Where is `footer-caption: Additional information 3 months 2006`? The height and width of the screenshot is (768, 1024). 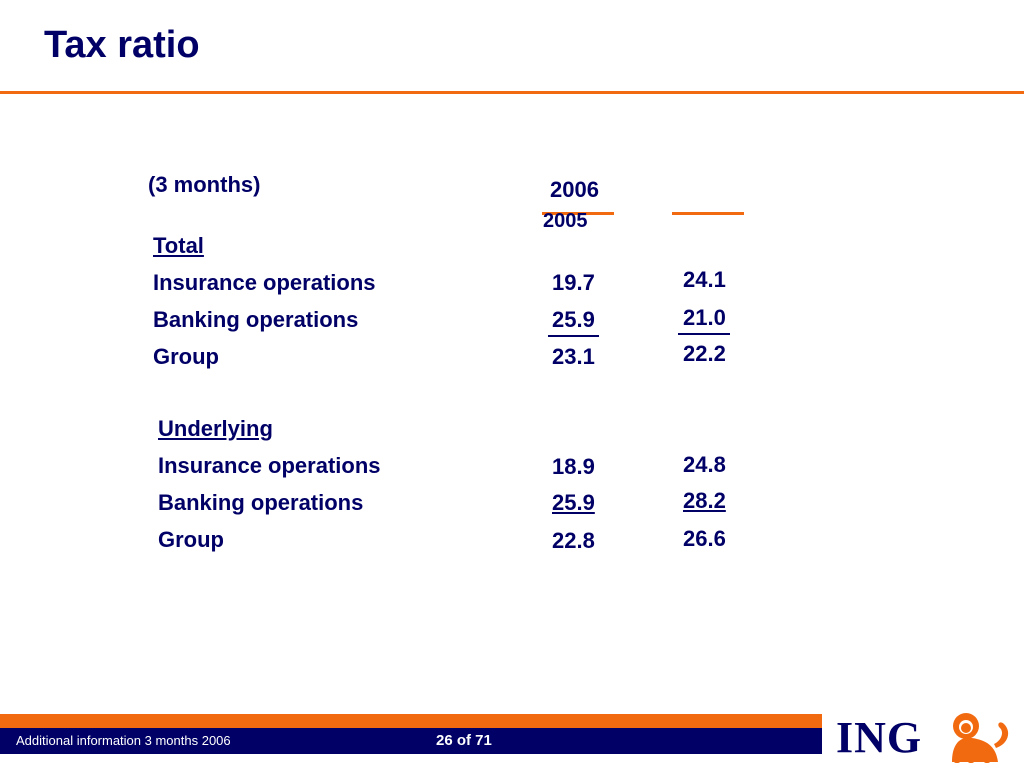
footer-caption: Additional information 3 months 2006 is located at coordinates (123, 740).